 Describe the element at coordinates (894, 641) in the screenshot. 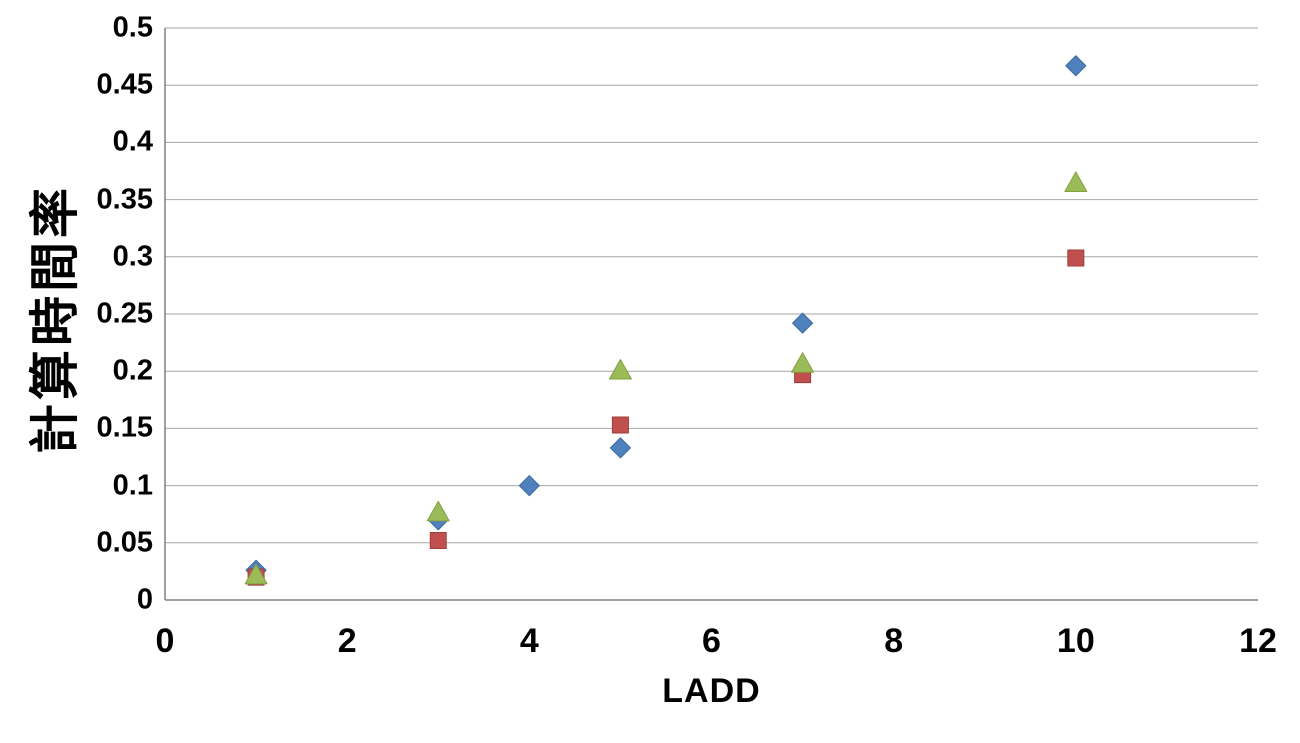

I see `x-tick-label: 8` at that location.